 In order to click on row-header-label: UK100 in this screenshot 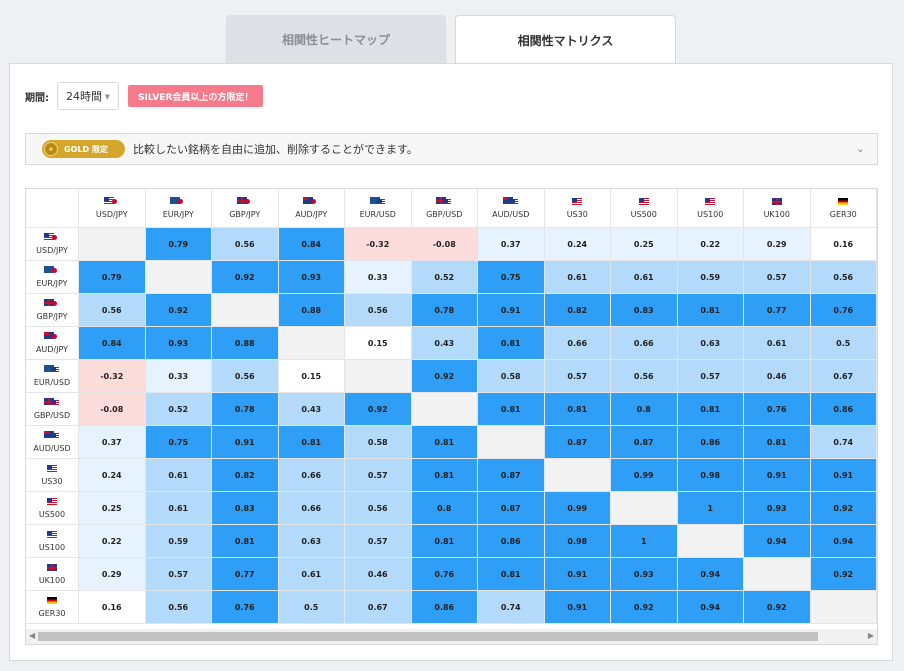, I will do `click(52, 580)`.